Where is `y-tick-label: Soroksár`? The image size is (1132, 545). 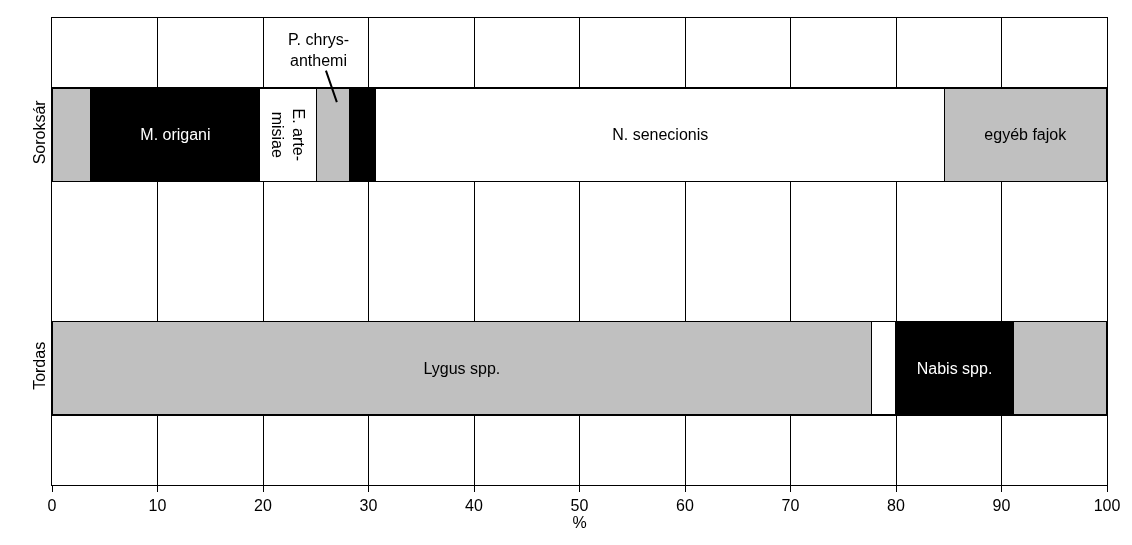 y-tick-label: Soroksár is located at coordinates (39, 132).